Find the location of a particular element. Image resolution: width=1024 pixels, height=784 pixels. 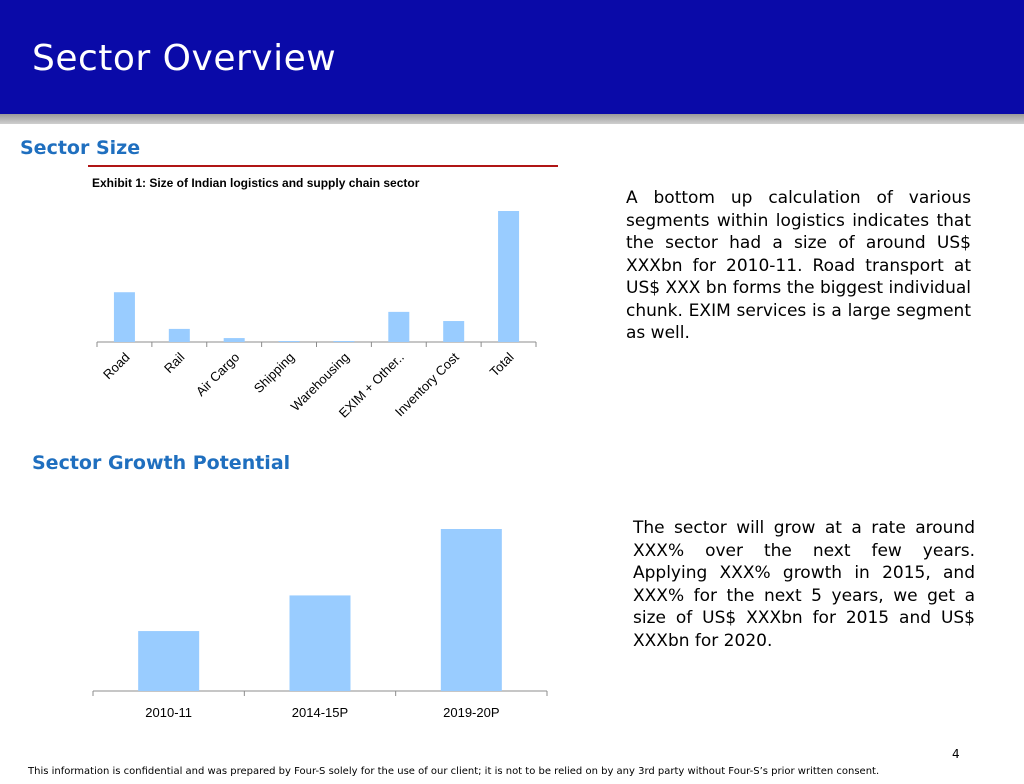

category-label: Total is located at coordinates (502, 364).